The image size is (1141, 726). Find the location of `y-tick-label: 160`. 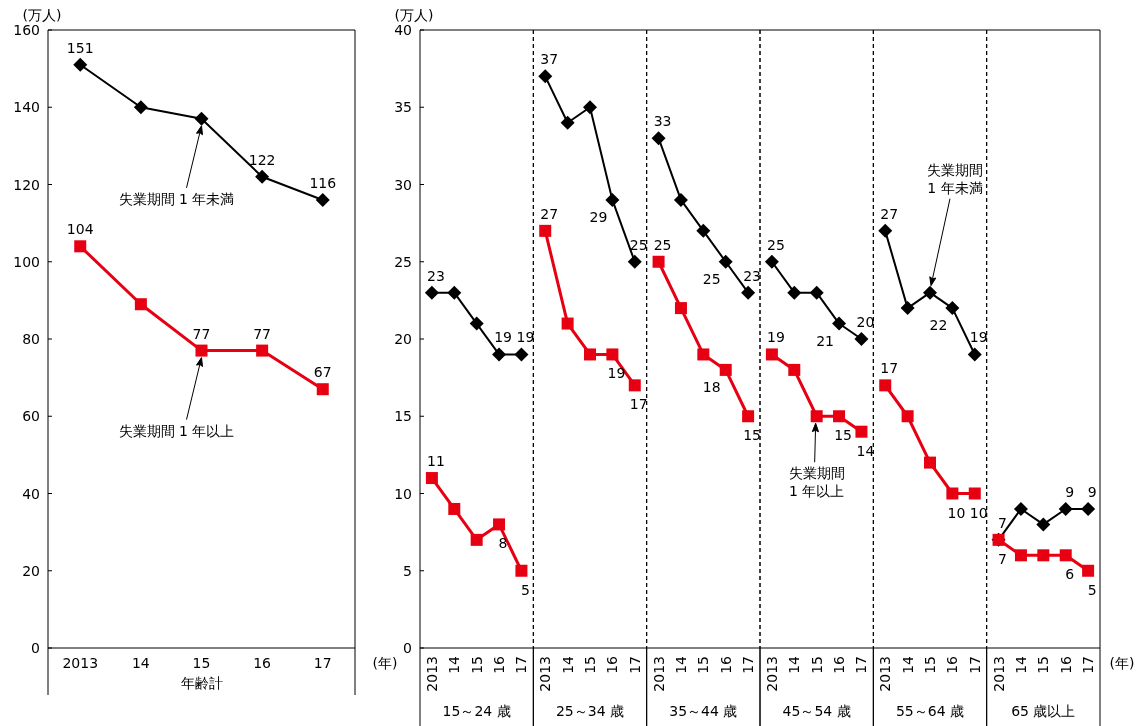

y-tick-label: 160 is located at coordinates (26, 30).